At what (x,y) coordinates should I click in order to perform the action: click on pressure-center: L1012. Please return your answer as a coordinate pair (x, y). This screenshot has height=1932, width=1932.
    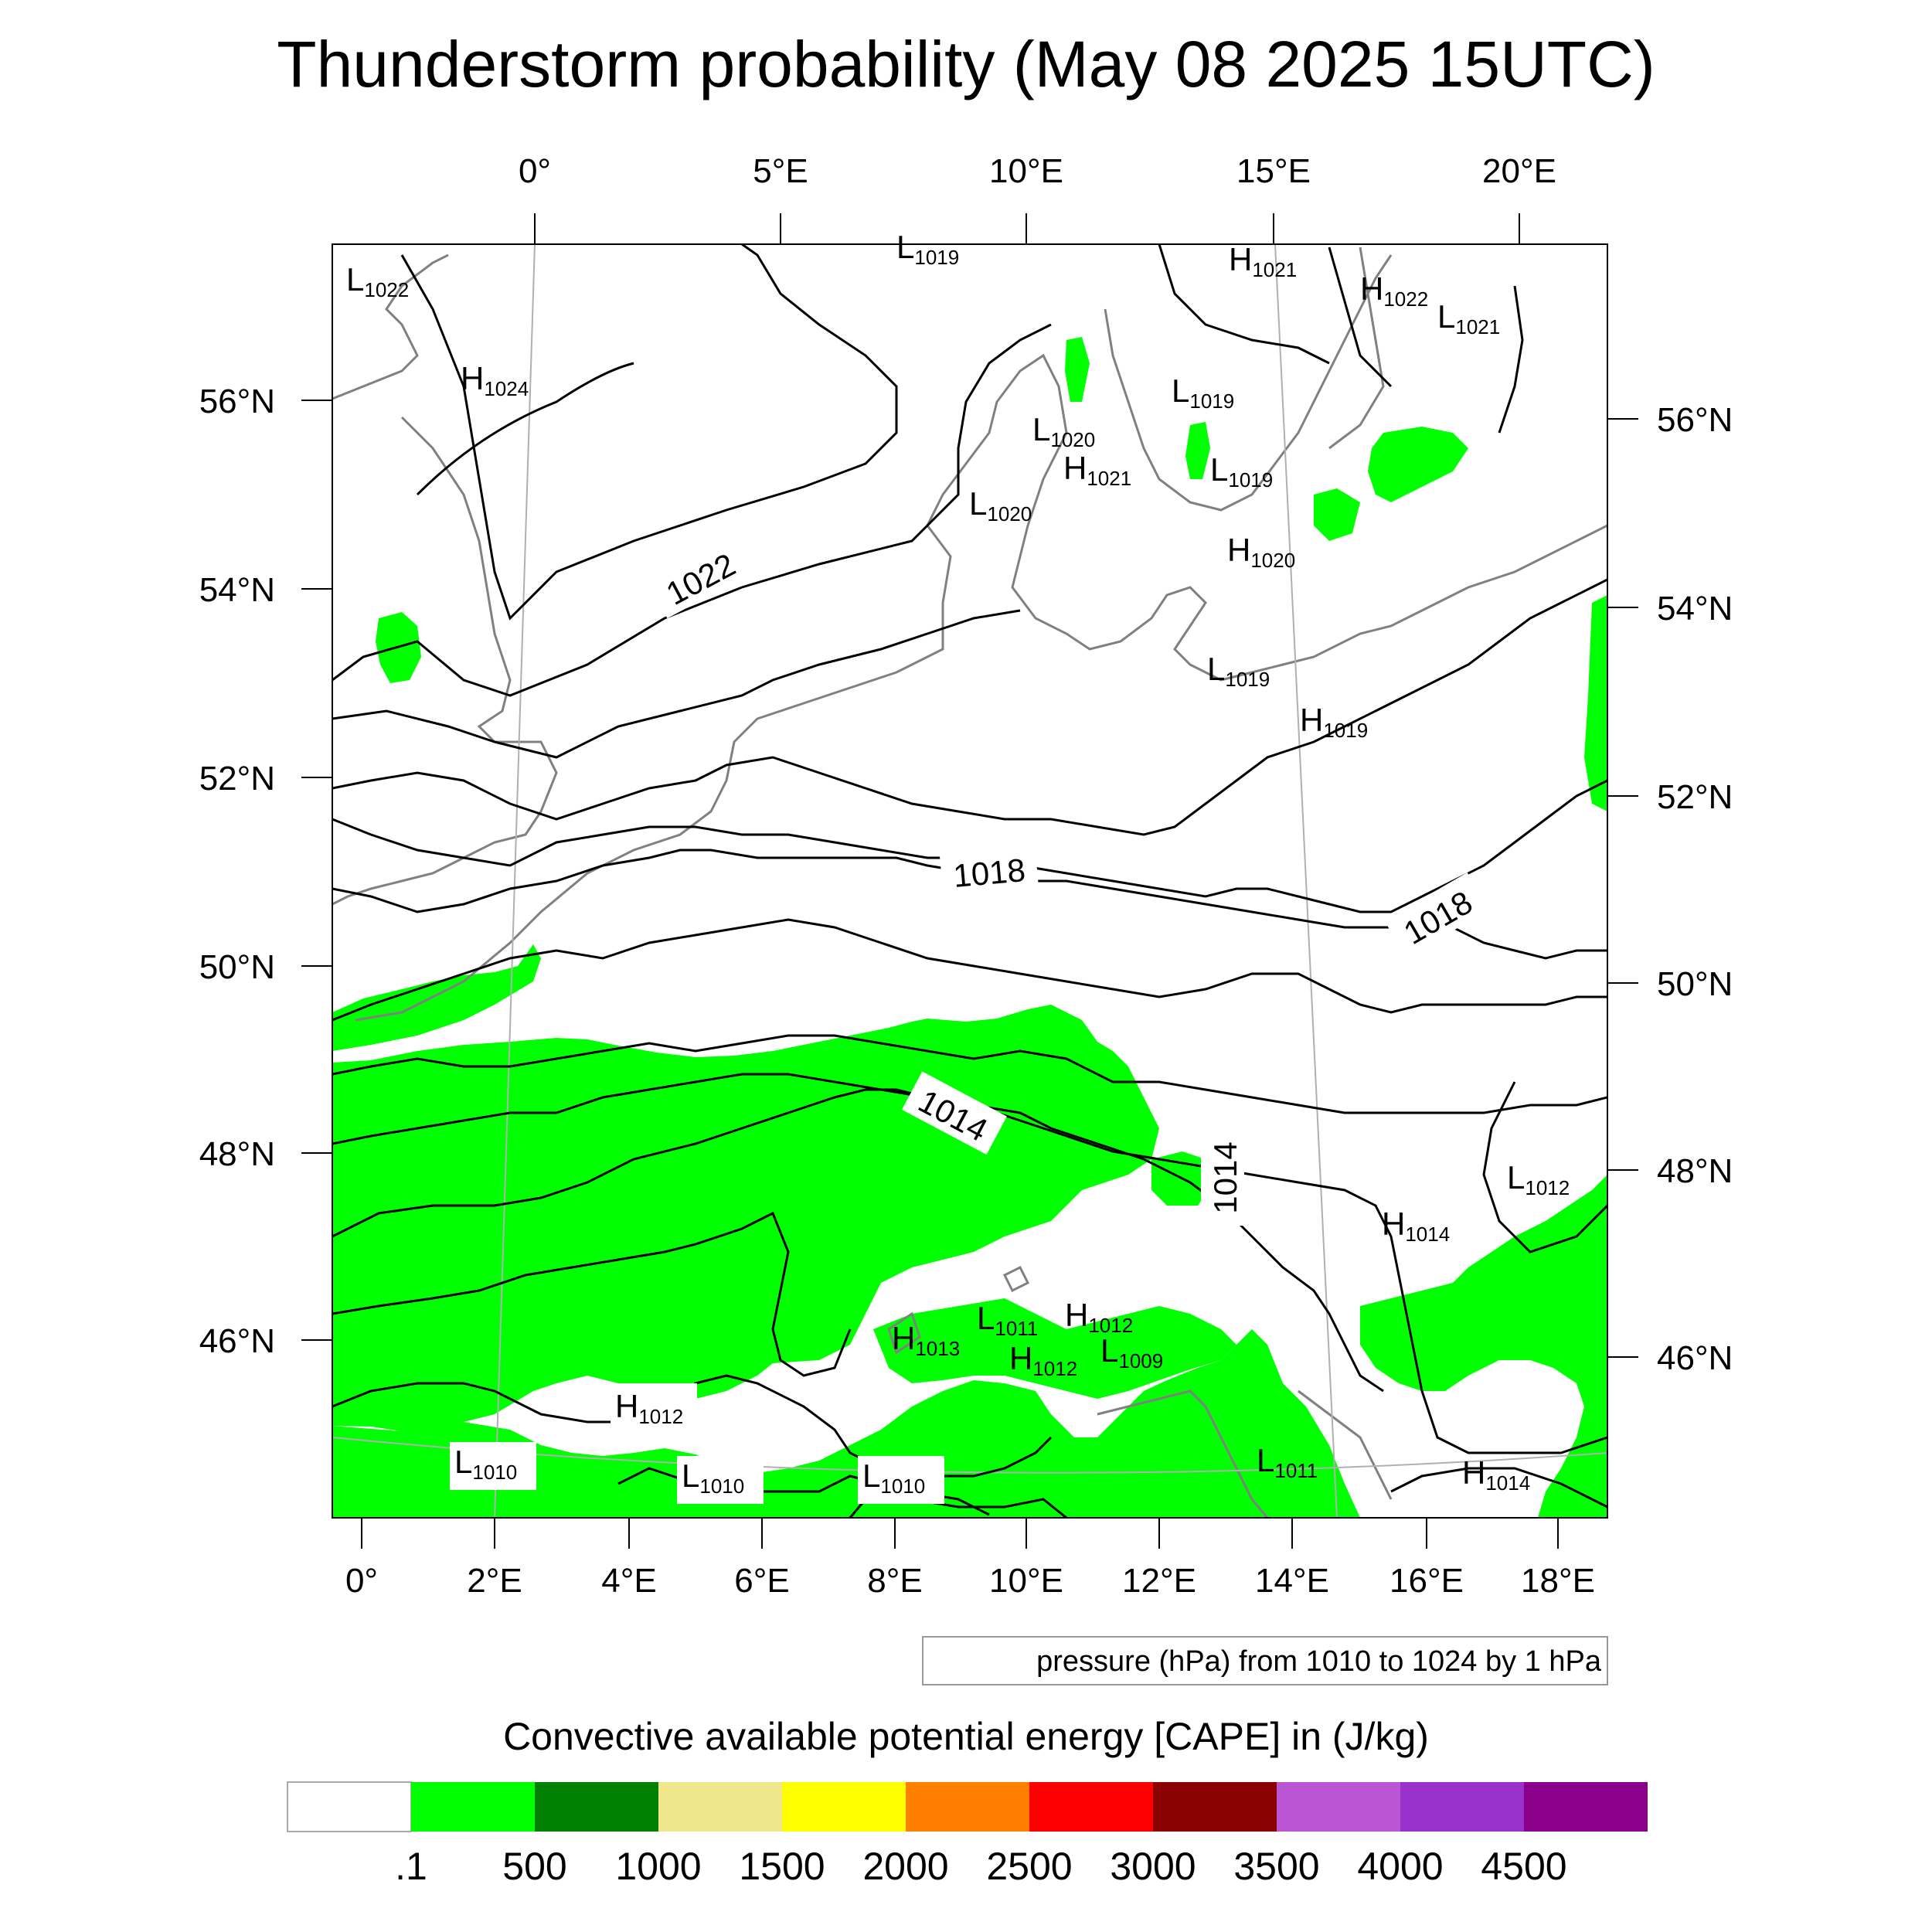
    Looking at the image, I should click on (1539, 1179).